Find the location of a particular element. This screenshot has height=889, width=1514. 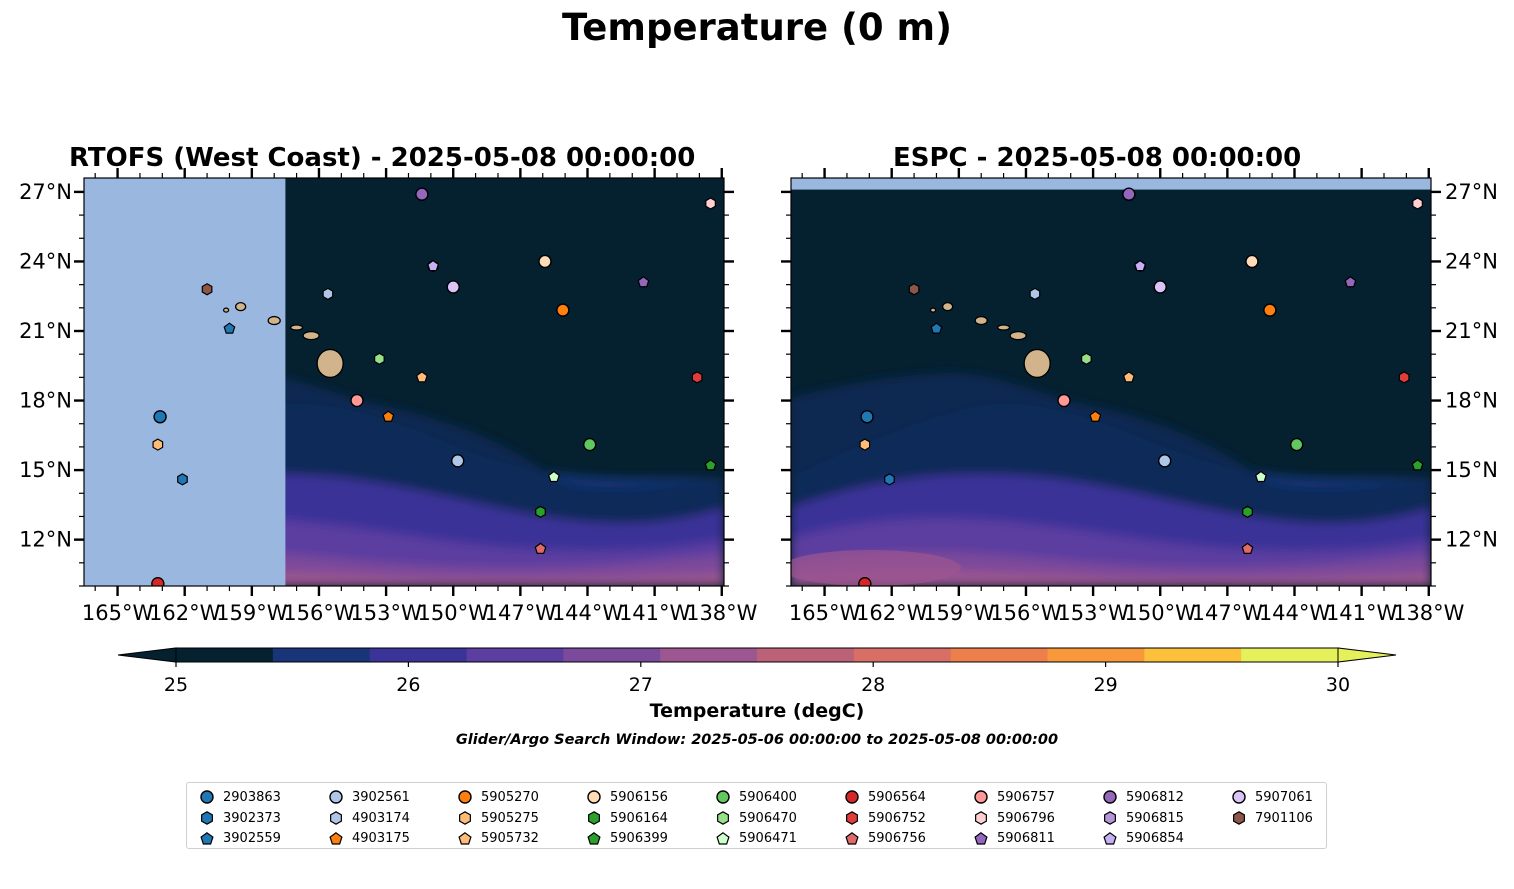

legend-entry: 5906757 is located at coordinates (1014, 797).